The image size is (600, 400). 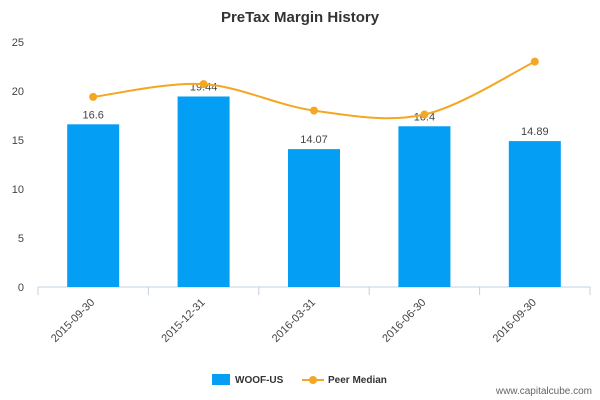 What do you see at coordinates (515, 321) in the screenshot?
I see `x-tick-label: 2016-09-30` at bounding box center [515, 321].